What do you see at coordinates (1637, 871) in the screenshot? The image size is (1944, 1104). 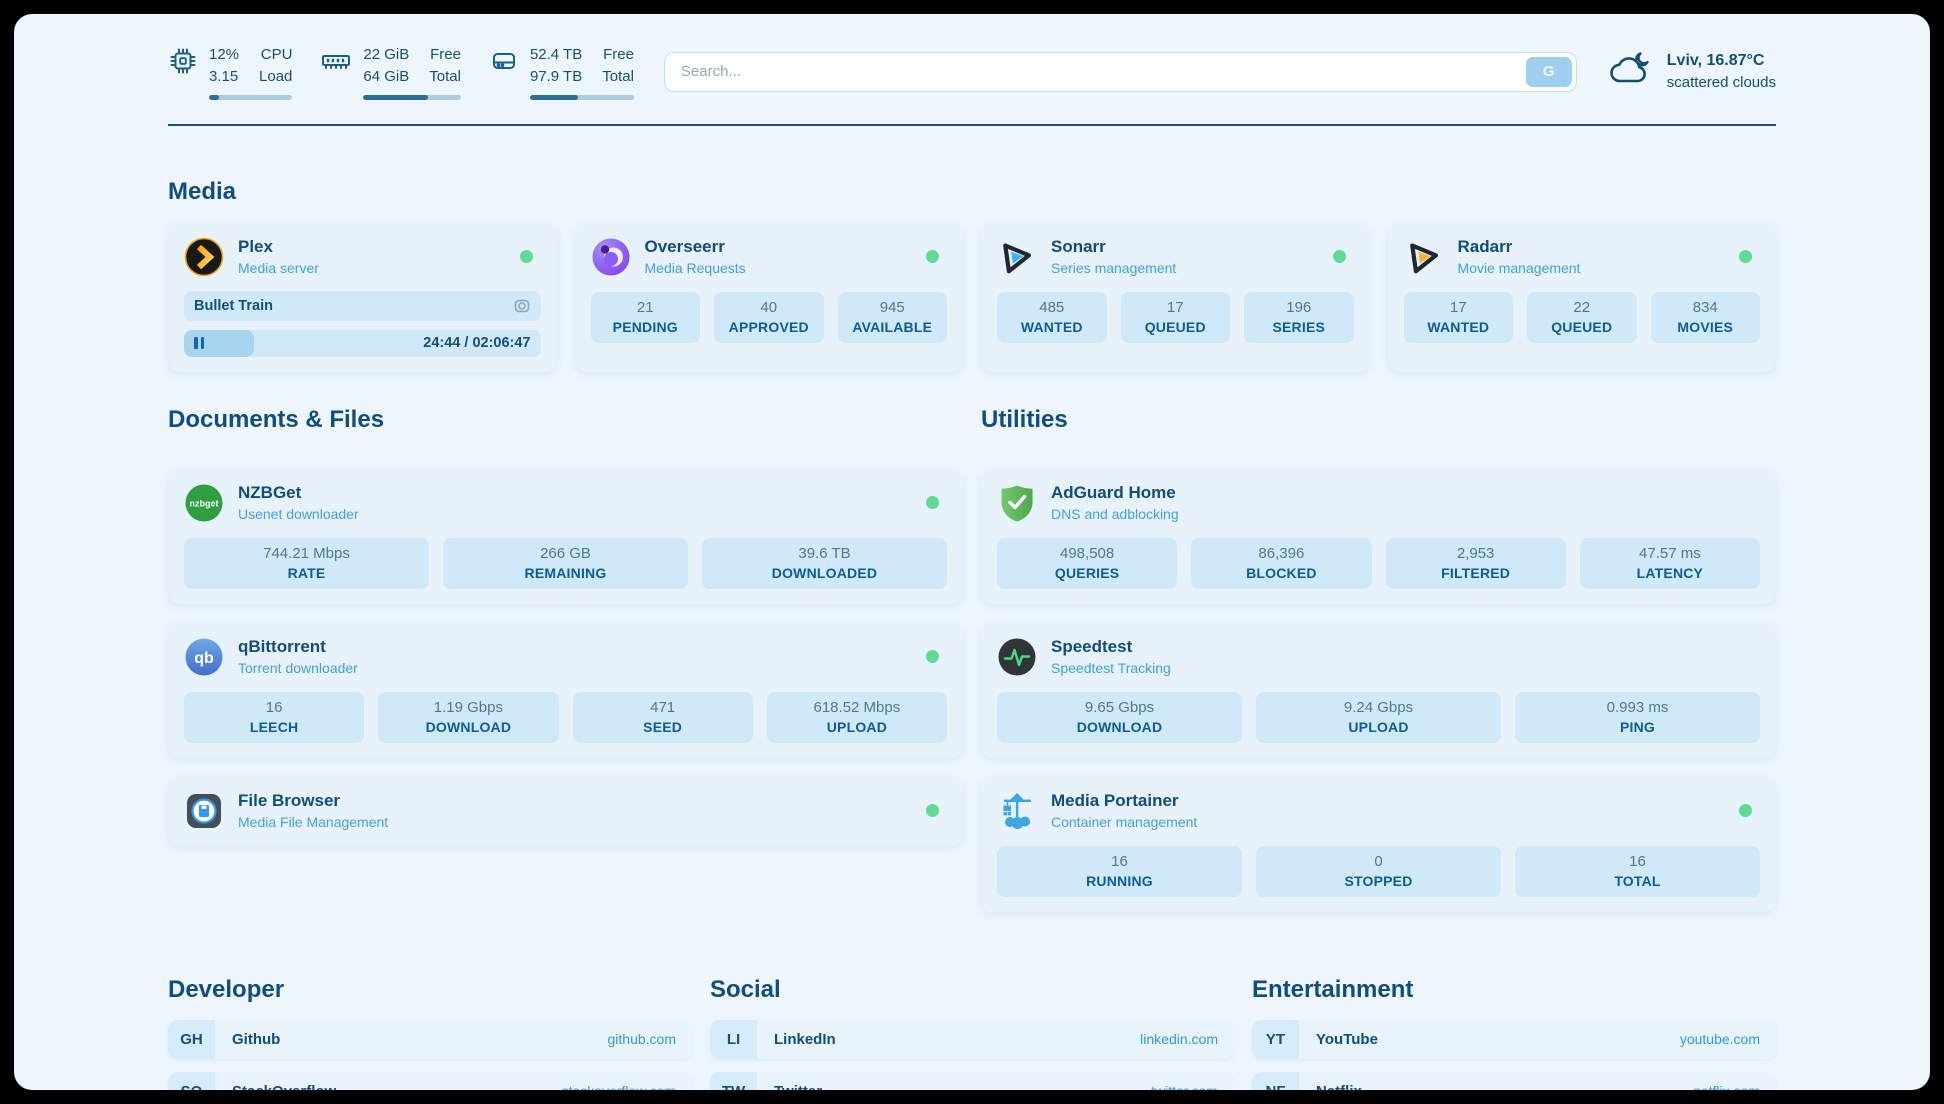 I see `portainer-stat-total: 16 TOTAL` at bounding box center [1637, 871].